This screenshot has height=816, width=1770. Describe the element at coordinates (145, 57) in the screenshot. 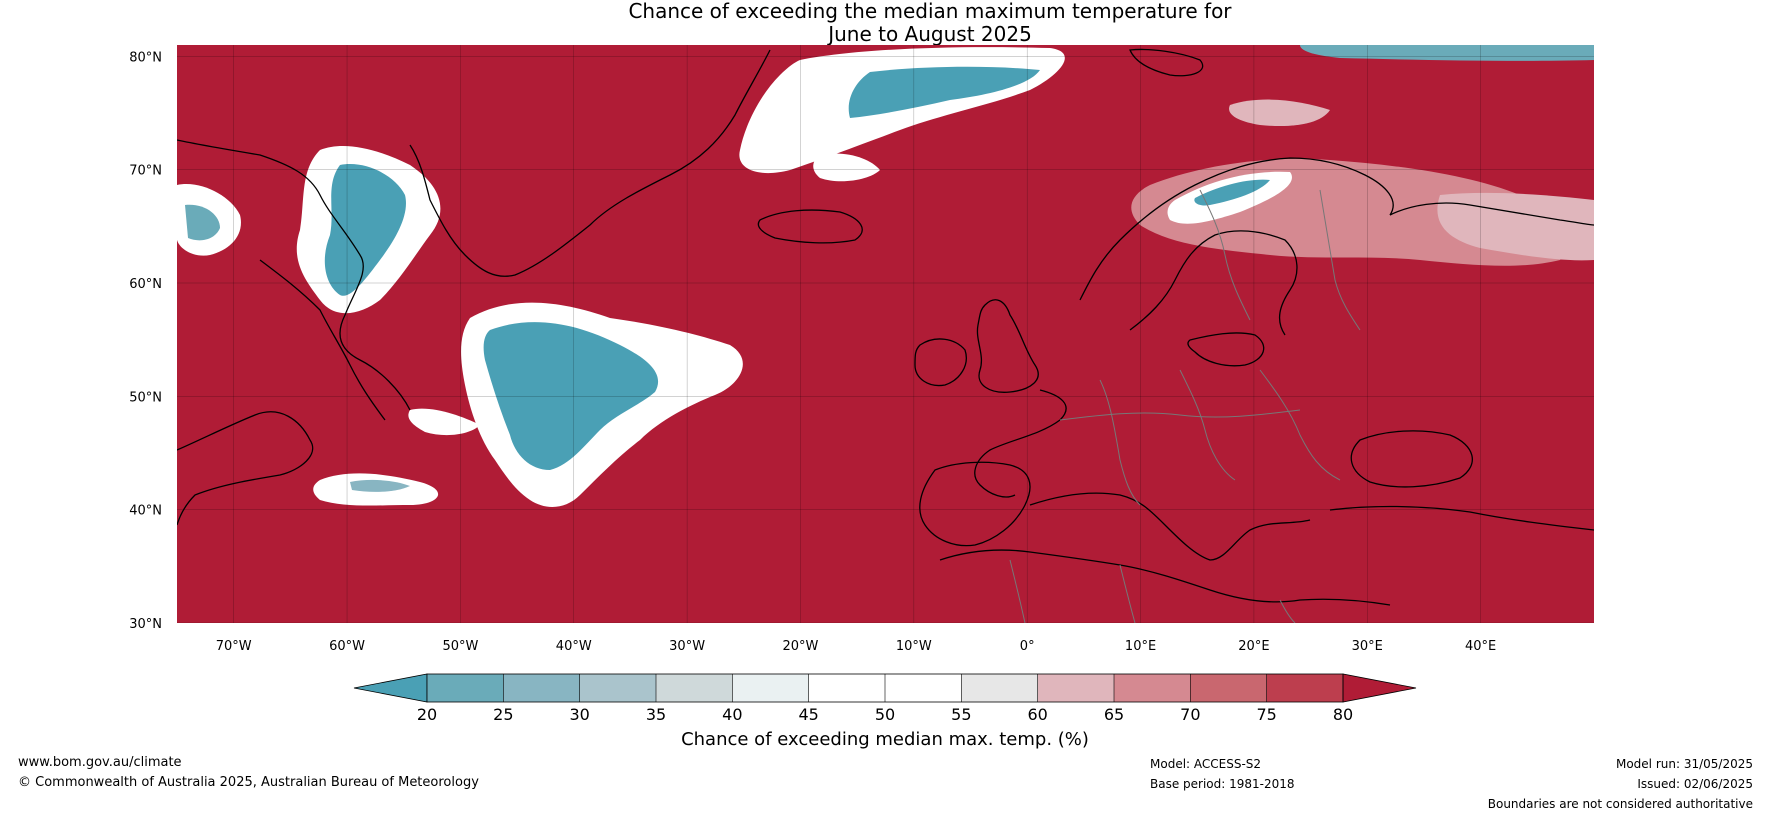

I see `latitude-label: 80°N` at that location.